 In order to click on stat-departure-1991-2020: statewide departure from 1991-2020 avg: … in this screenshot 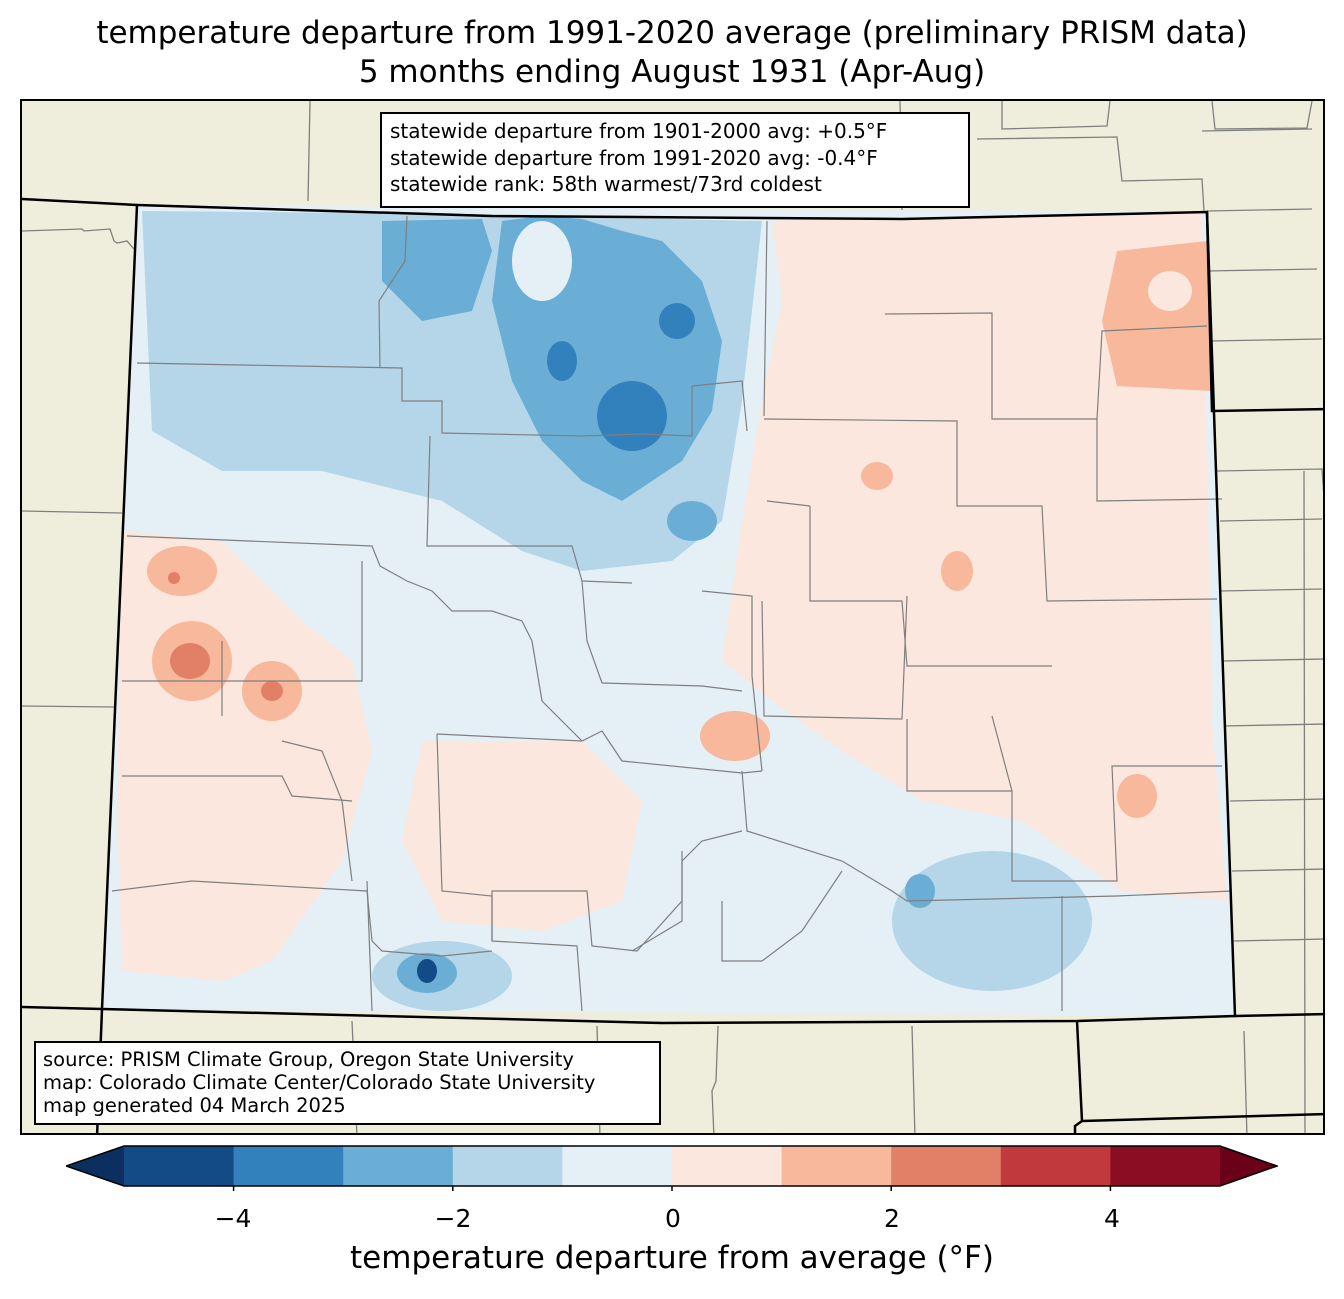, I will do `click(634, 157)`.